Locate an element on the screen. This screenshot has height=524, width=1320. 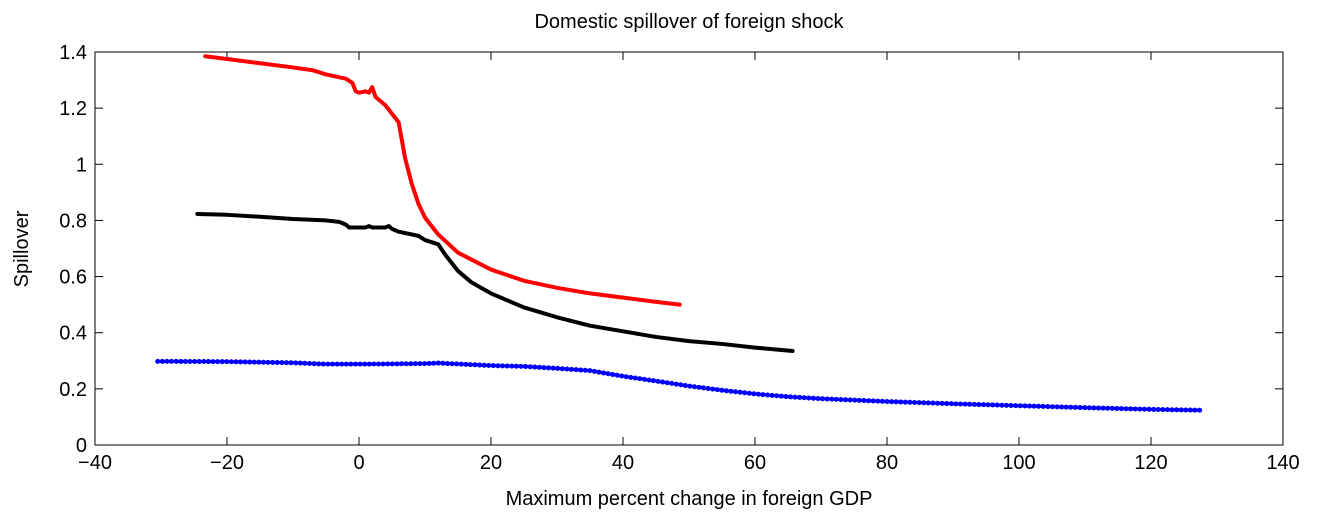
y-axis-label: Spillover is located at coordinates (22, 248).